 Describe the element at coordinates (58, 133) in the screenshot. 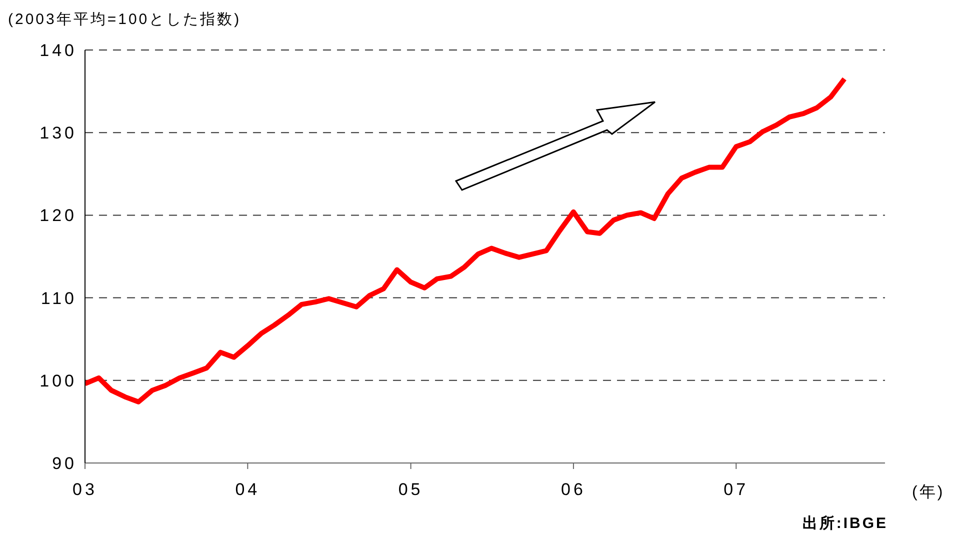

I see `y-tick-label: 130` at that location.